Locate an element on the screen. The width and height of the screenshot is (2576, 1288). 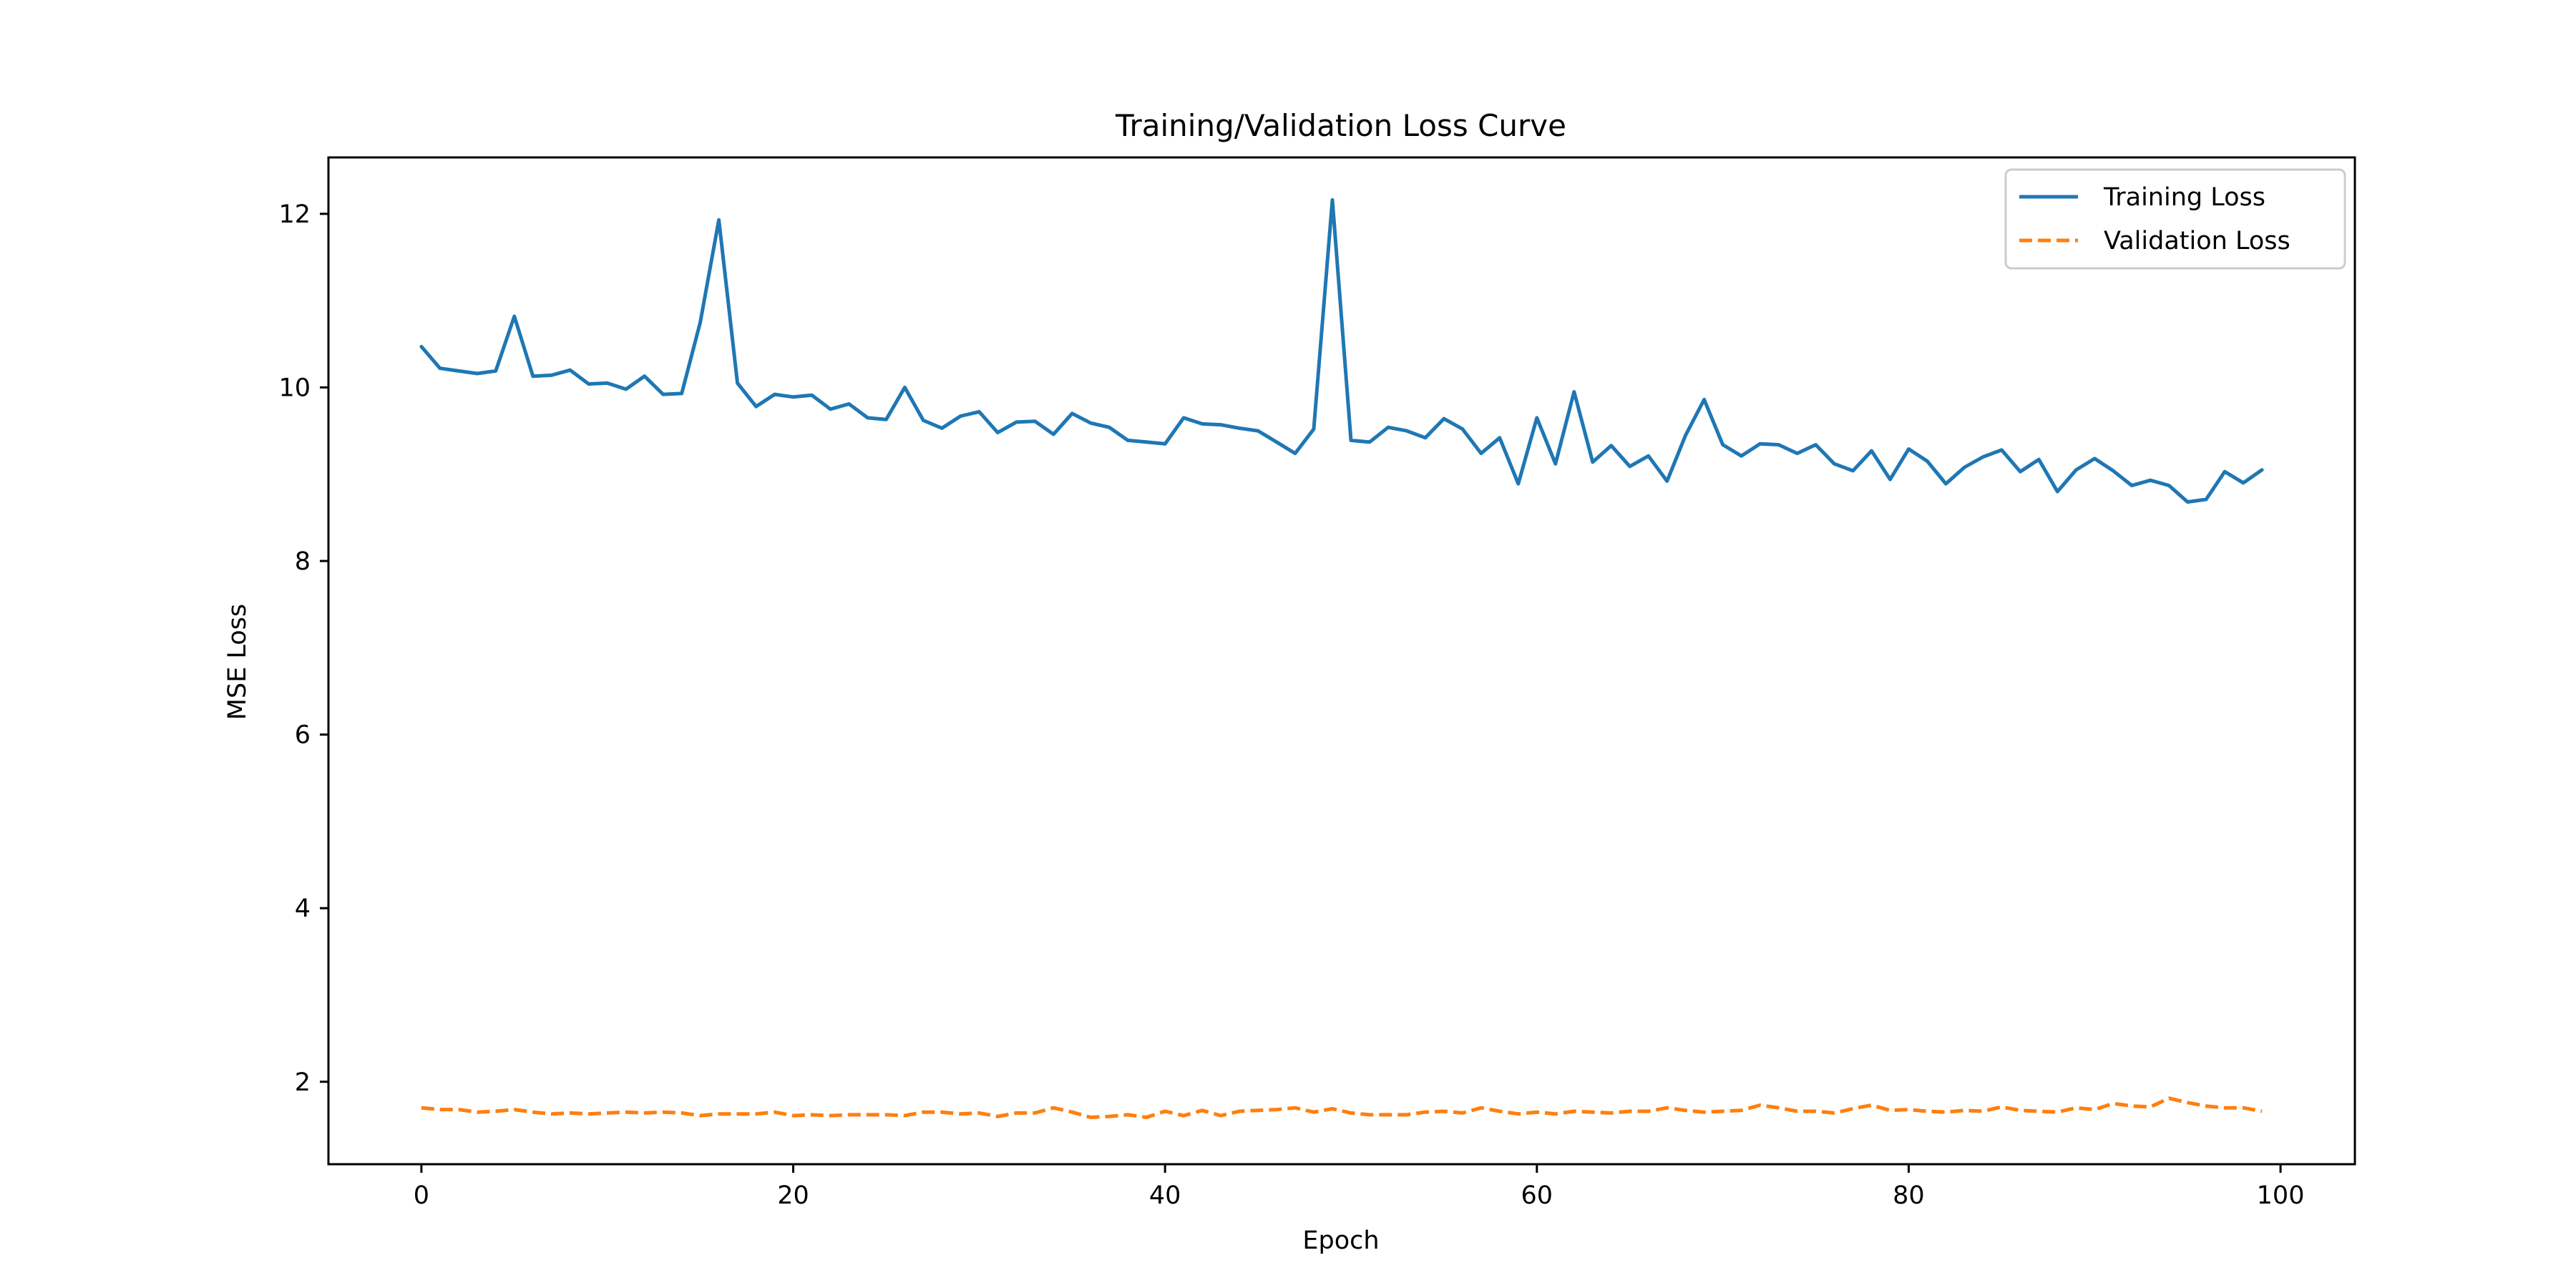
x-axis-label: Epoch is located at coordinates (1340, 1240).